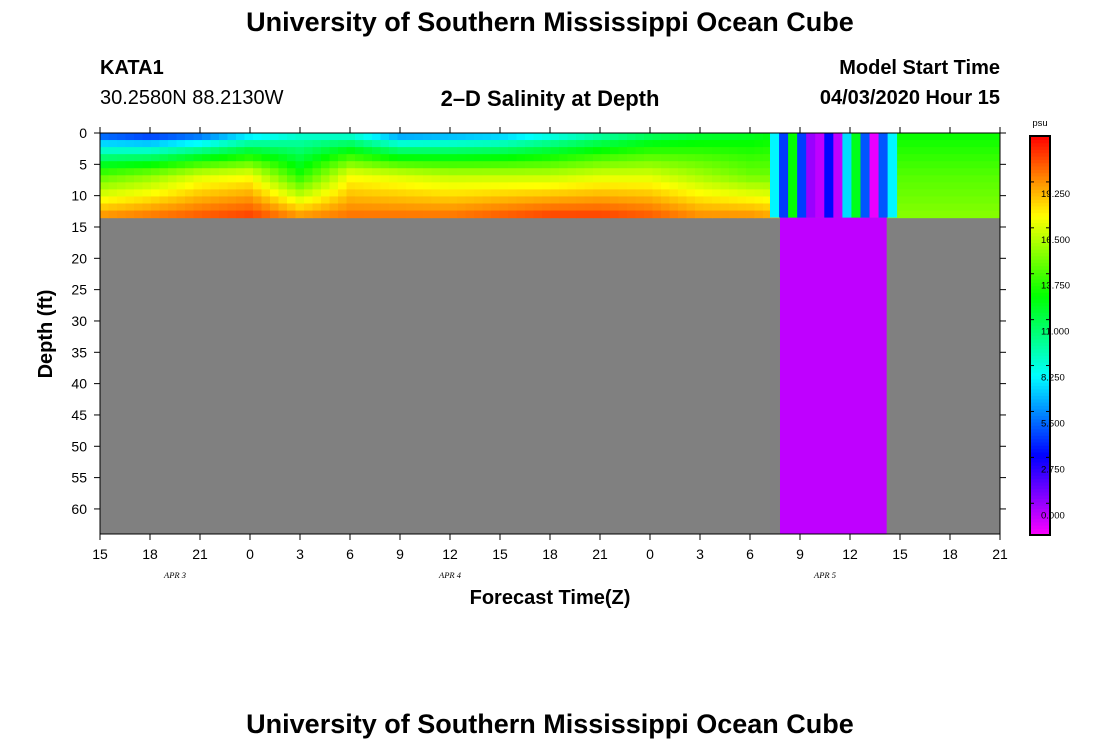  What do you see at coordinates (46, 334) in the screenshot?
I see `y-axis-title: Depth (ft)` at bounding box center [46, 334].